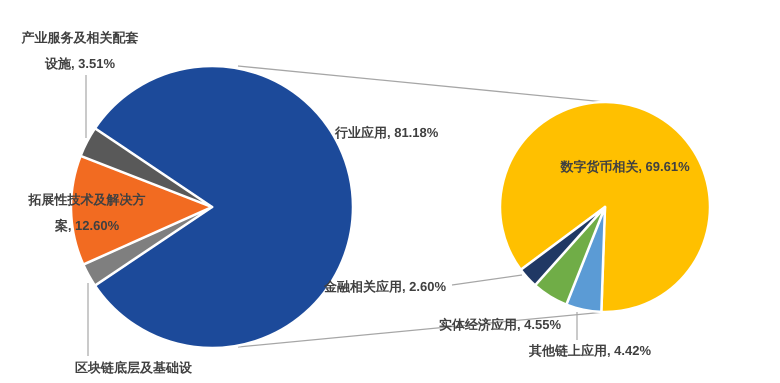 This screenshot has width=780, height=383. Describe the element at coordinates (386, 133) in the screenshot. I see `slice-label: 行业应用, 81.18%` at that location.